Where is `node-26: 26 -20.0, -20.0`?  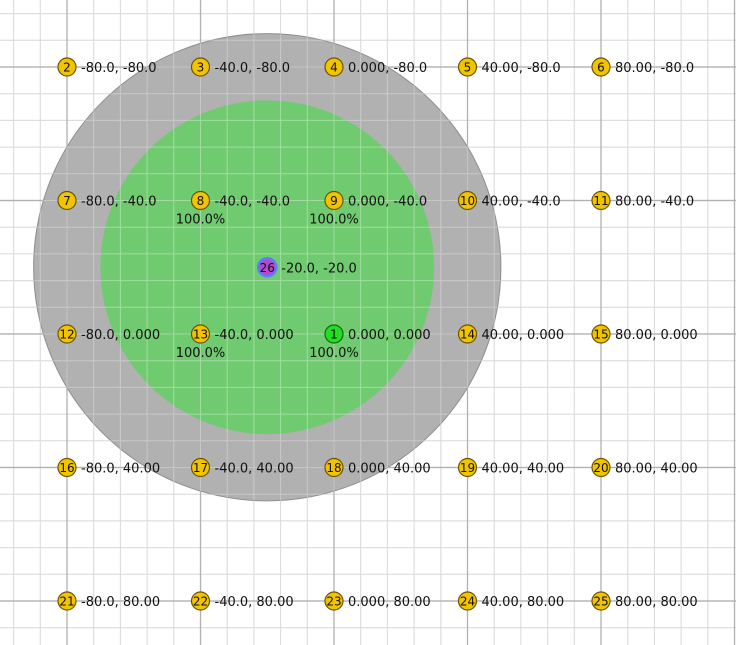
node-26: 26 -20.0, -20.0 is located at coordinates (307, 267).